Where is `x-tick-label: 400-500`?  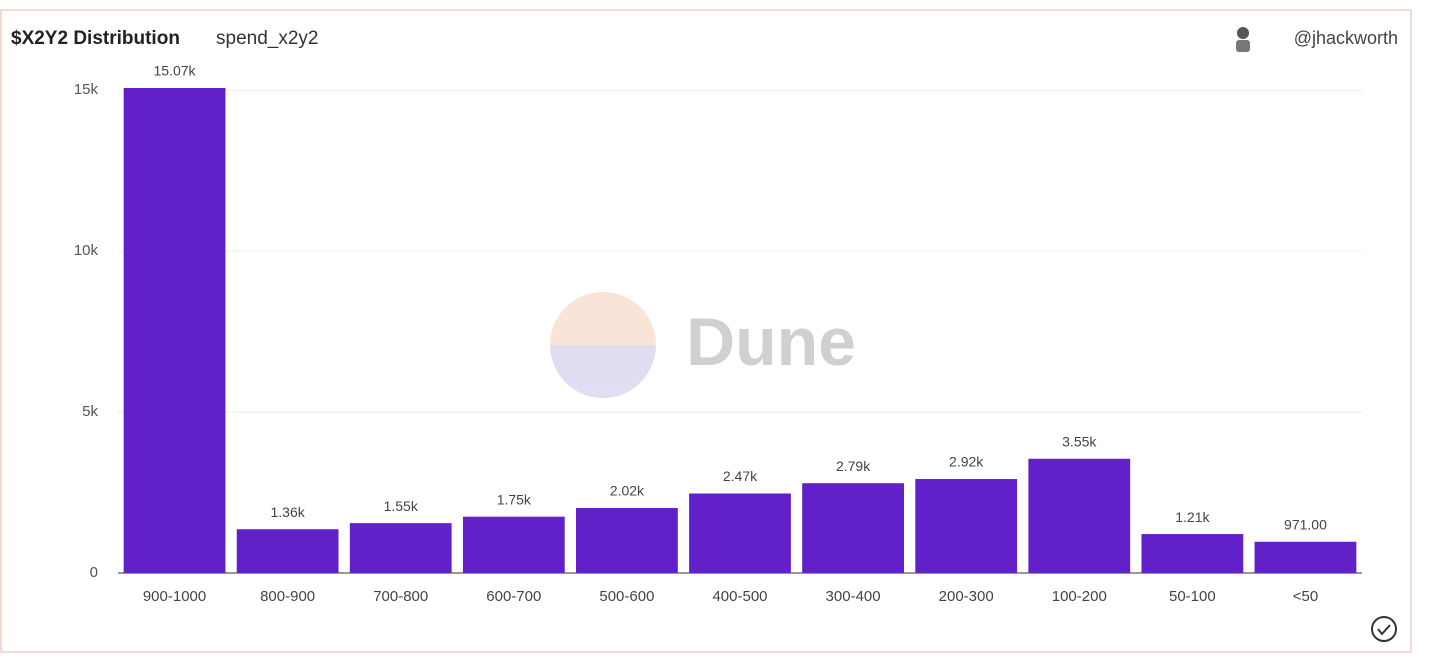 x-tick-label: 400-500 is located at coordinates (739, 596).